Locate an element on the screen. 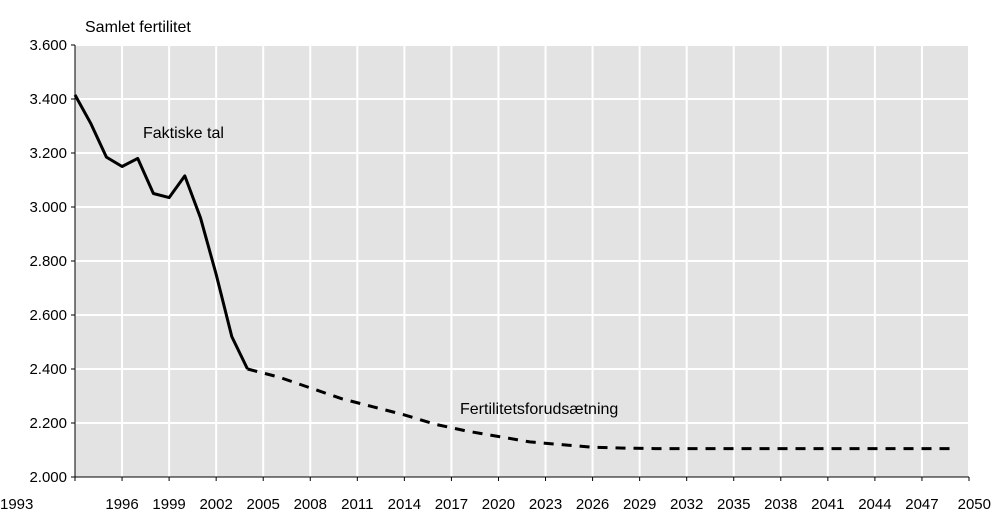 This screenshot has width=993, height=517. x-tick-label: 2026 is located at coordinates (592, 504).